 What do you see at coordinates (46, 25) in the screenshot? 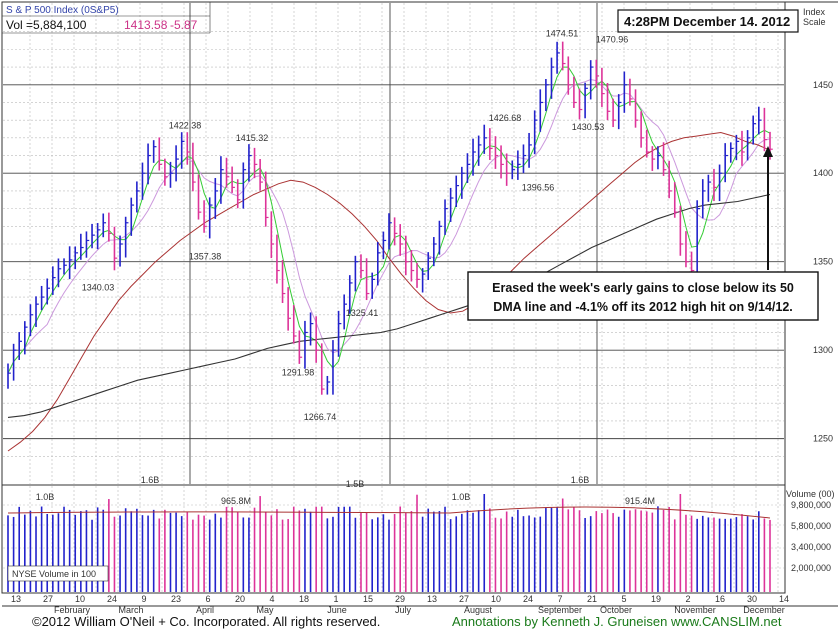
I see `volume-readout: Vol =5,884,100` at bounding box center [46, 25].